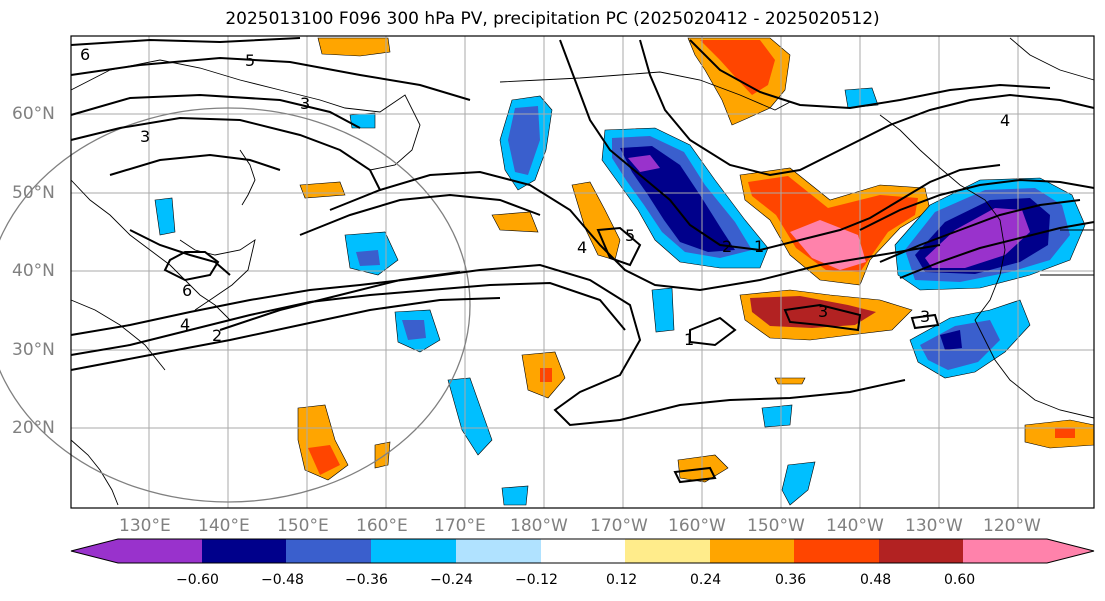  What do you see at coordinates (303, 526) in the screenshot?
I see `lon-label: 150°E` at bounding box center [303, 526].